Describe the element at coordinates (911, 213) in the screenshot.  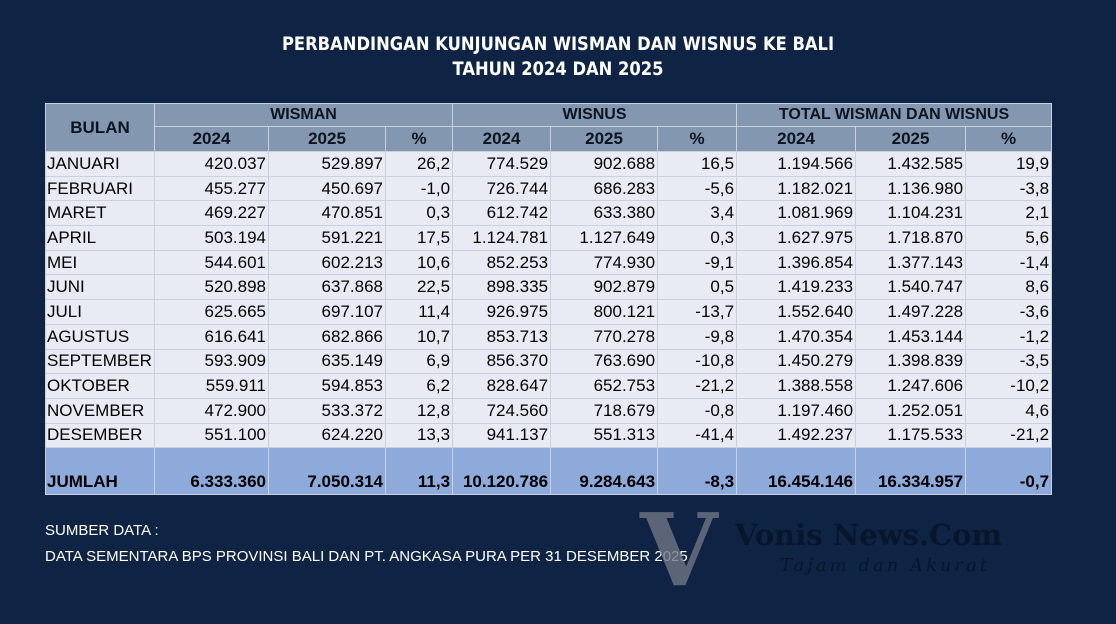
I see `value-cell: 1.104.231` at that location.